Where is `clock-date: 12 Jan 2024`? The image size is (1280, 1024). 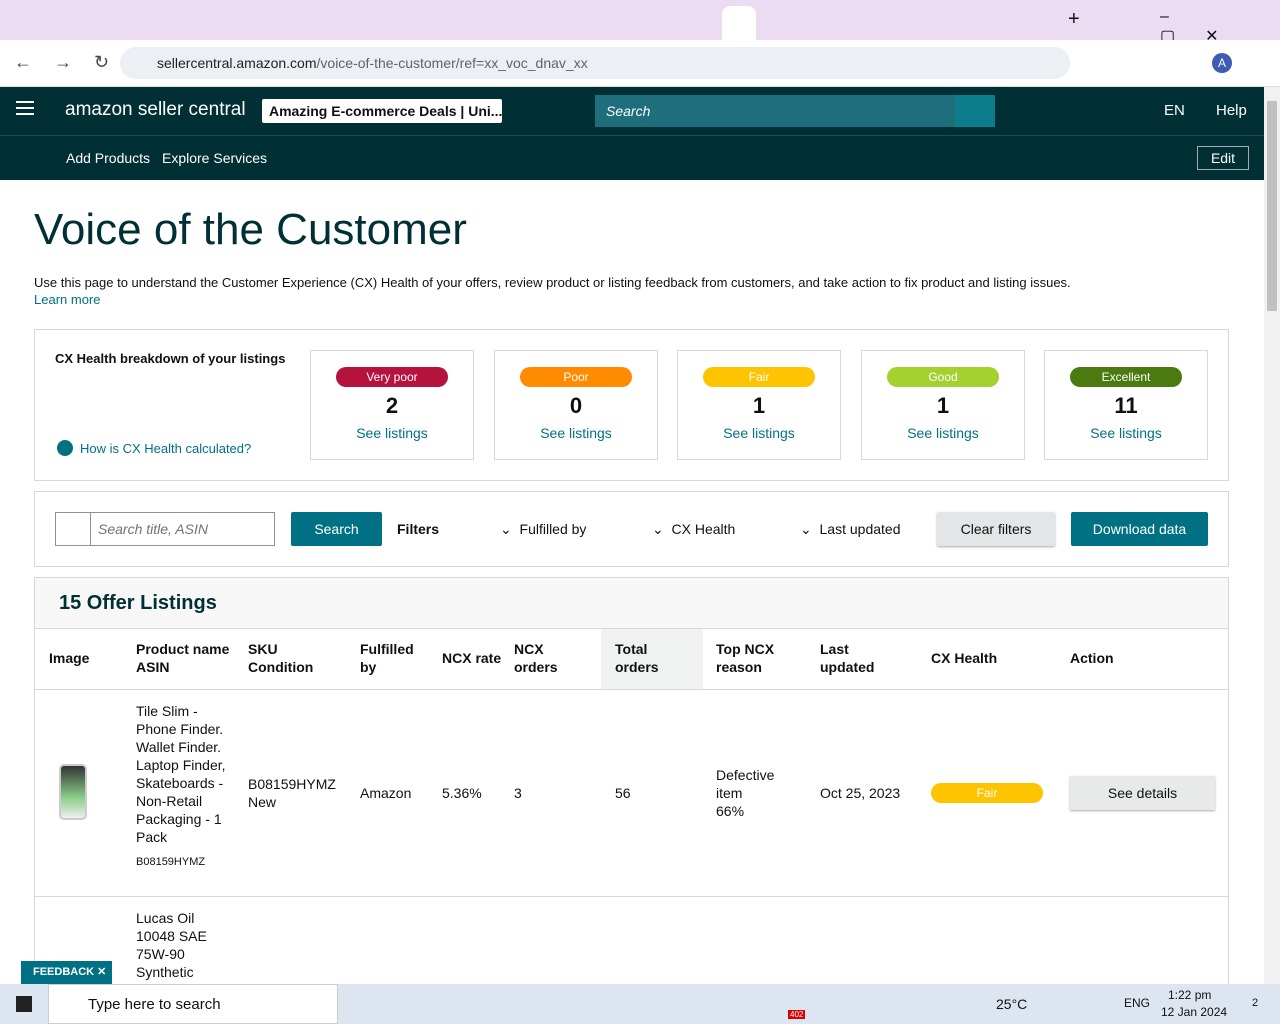
clock-date: 12 Jan 2024 is located at coordinates (1194, 1012).